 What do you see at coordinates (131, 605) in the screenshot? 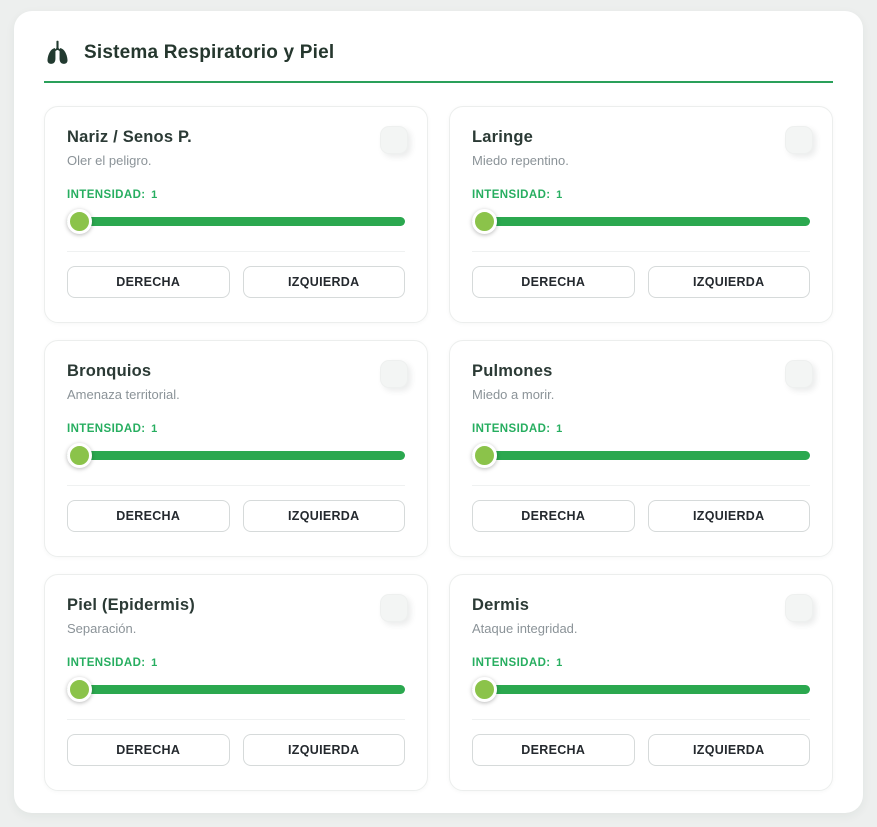
I see `organ-title: Piel (Epidermis)` at bounding box center [131, 605].